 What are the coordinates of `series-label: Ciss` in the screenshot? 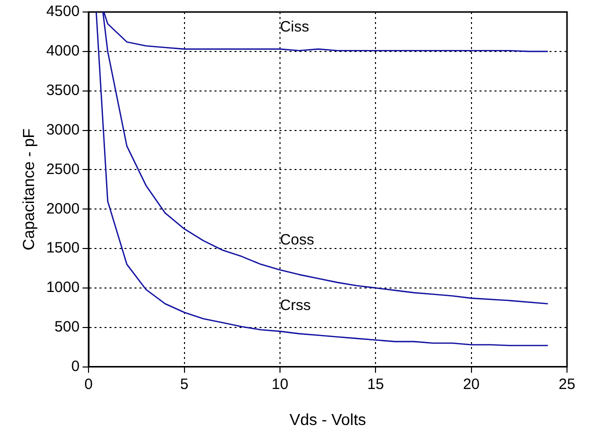 It's located at (295, 27).